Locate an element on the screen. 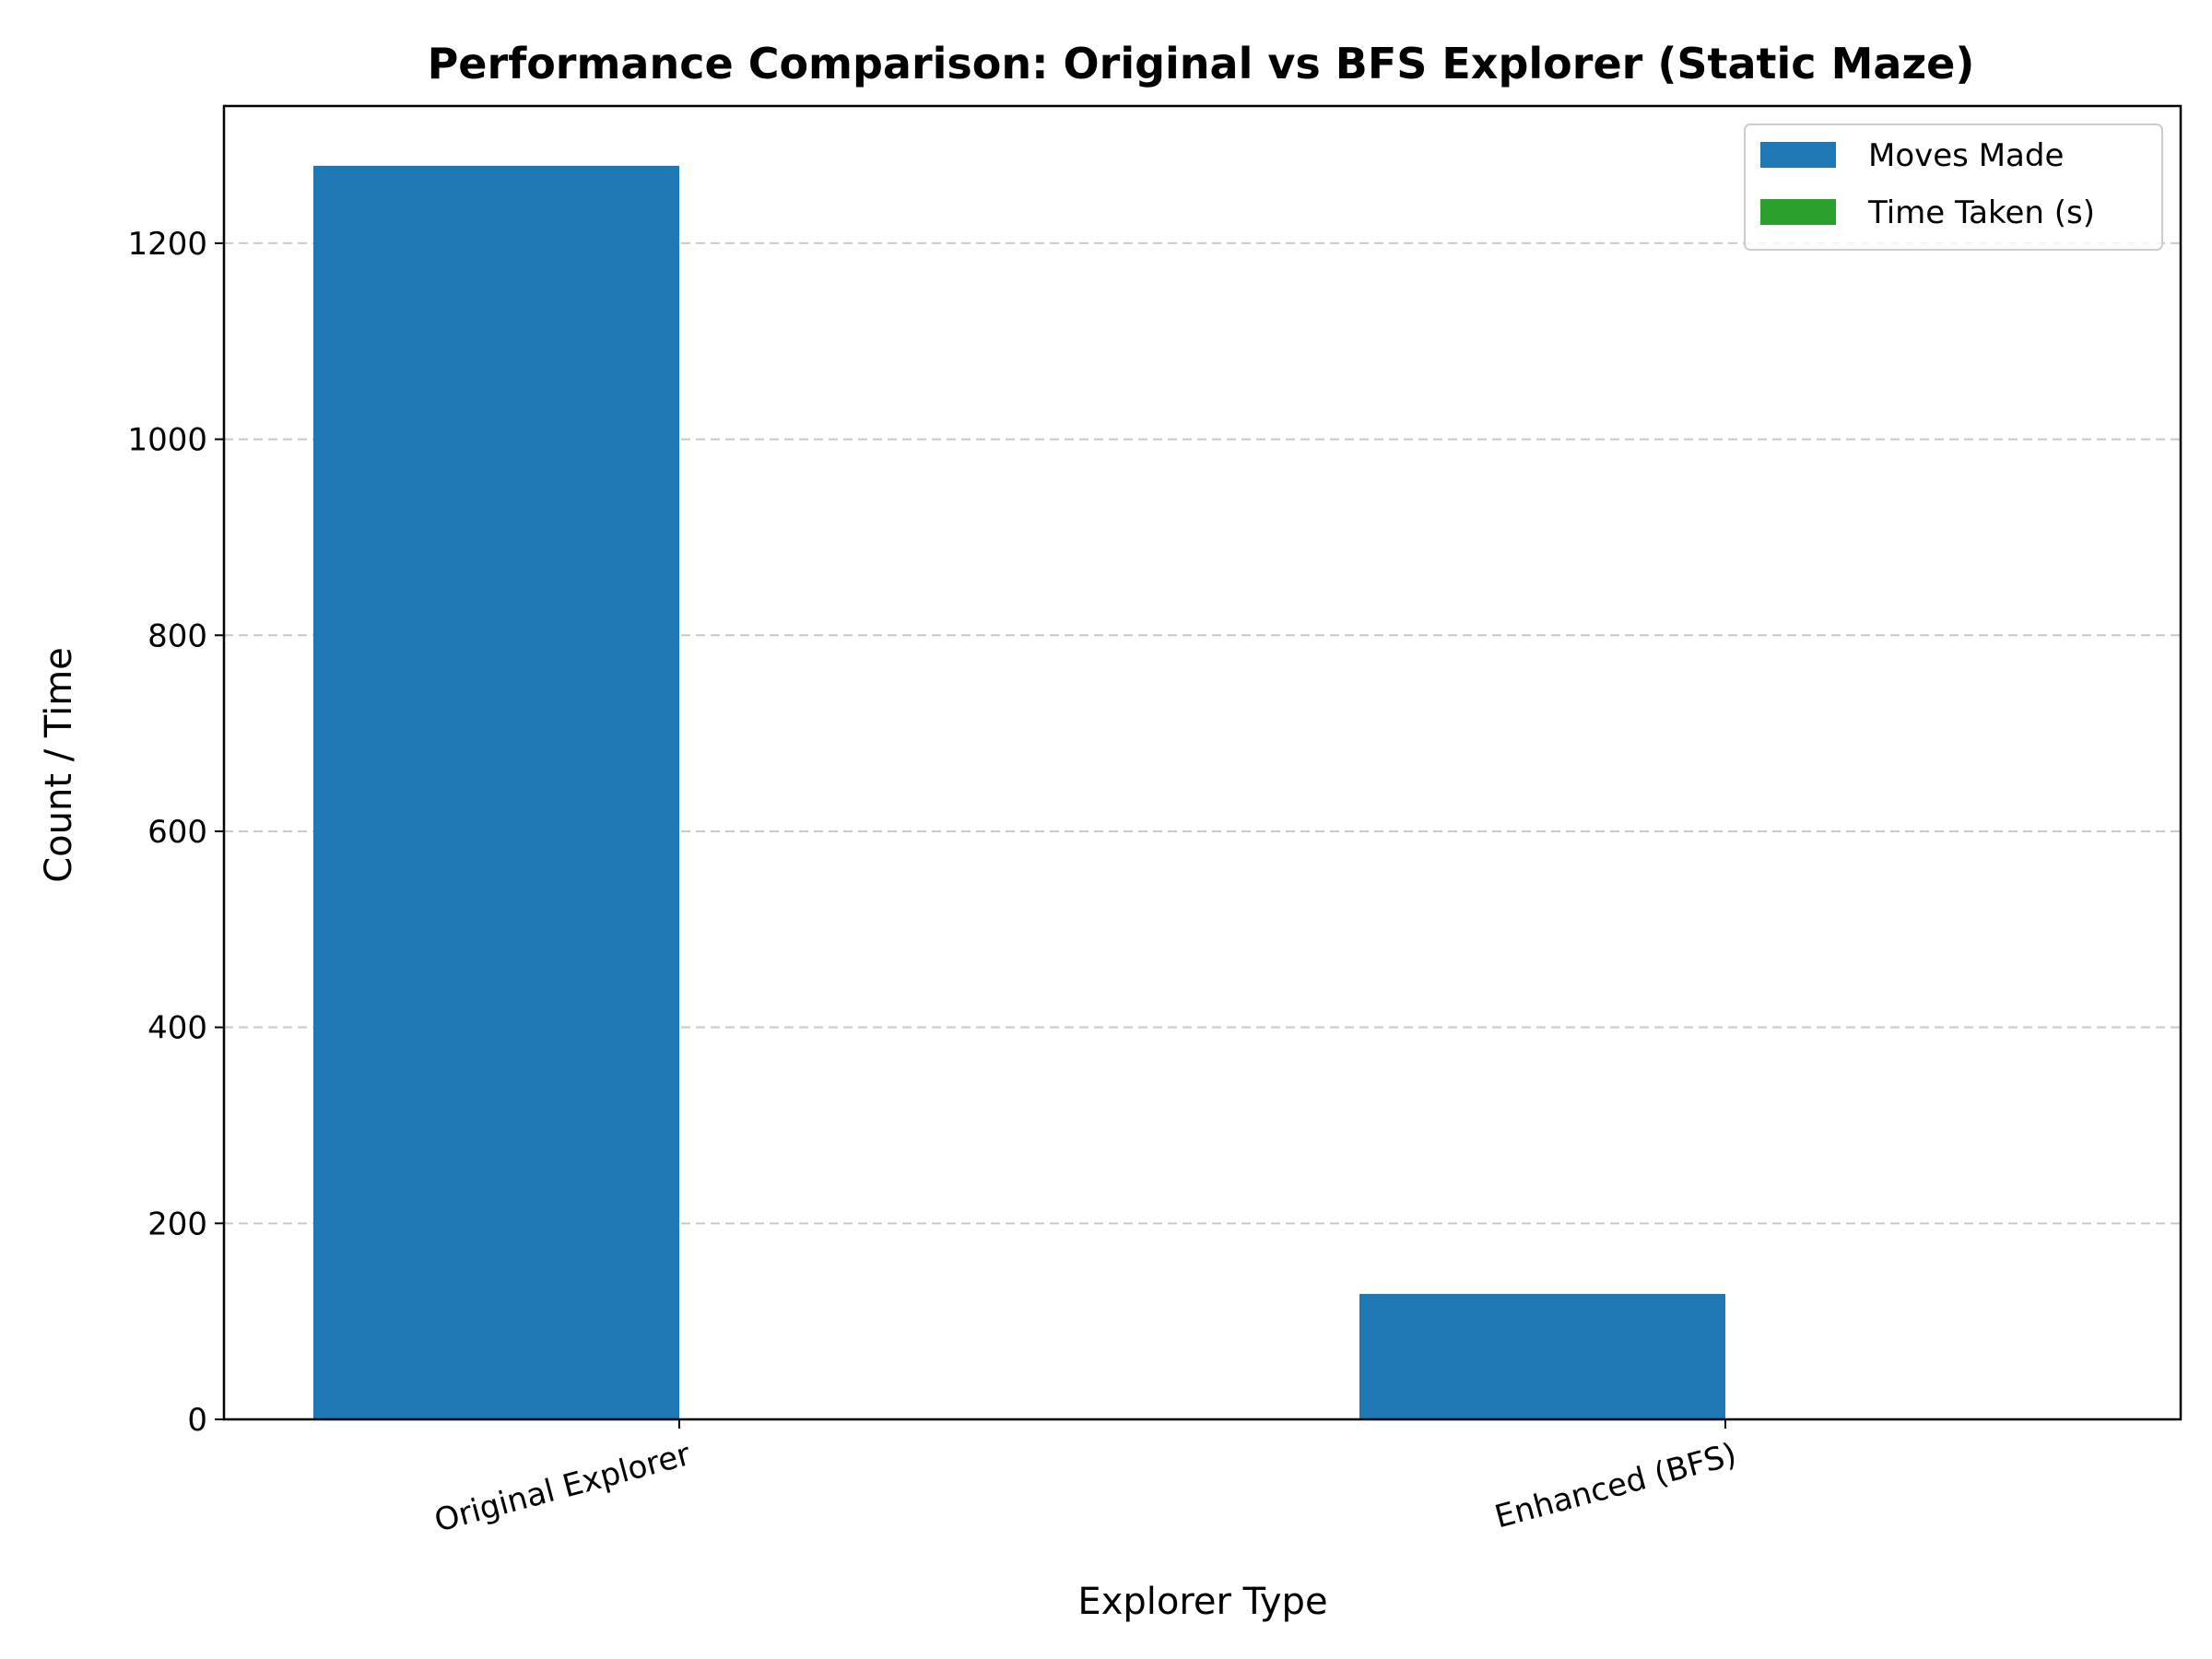 The width and height of the screenshot is (2212, 1659). y-axis-label: Count / Time is located at coordinates (59, 765).